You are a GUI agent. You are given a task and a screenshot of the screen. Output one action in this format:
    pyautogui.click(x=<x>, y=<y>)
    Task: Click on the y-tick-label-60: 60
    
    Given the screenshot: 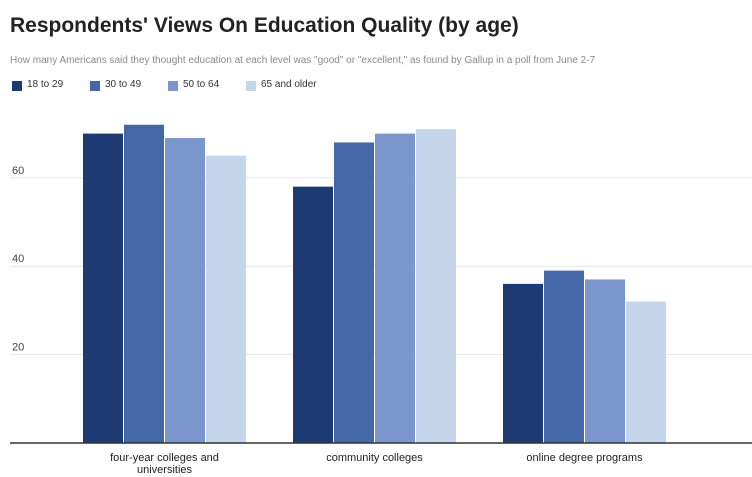 What is the action you would take?
    pyautogui.click(x=18, y=171)
    